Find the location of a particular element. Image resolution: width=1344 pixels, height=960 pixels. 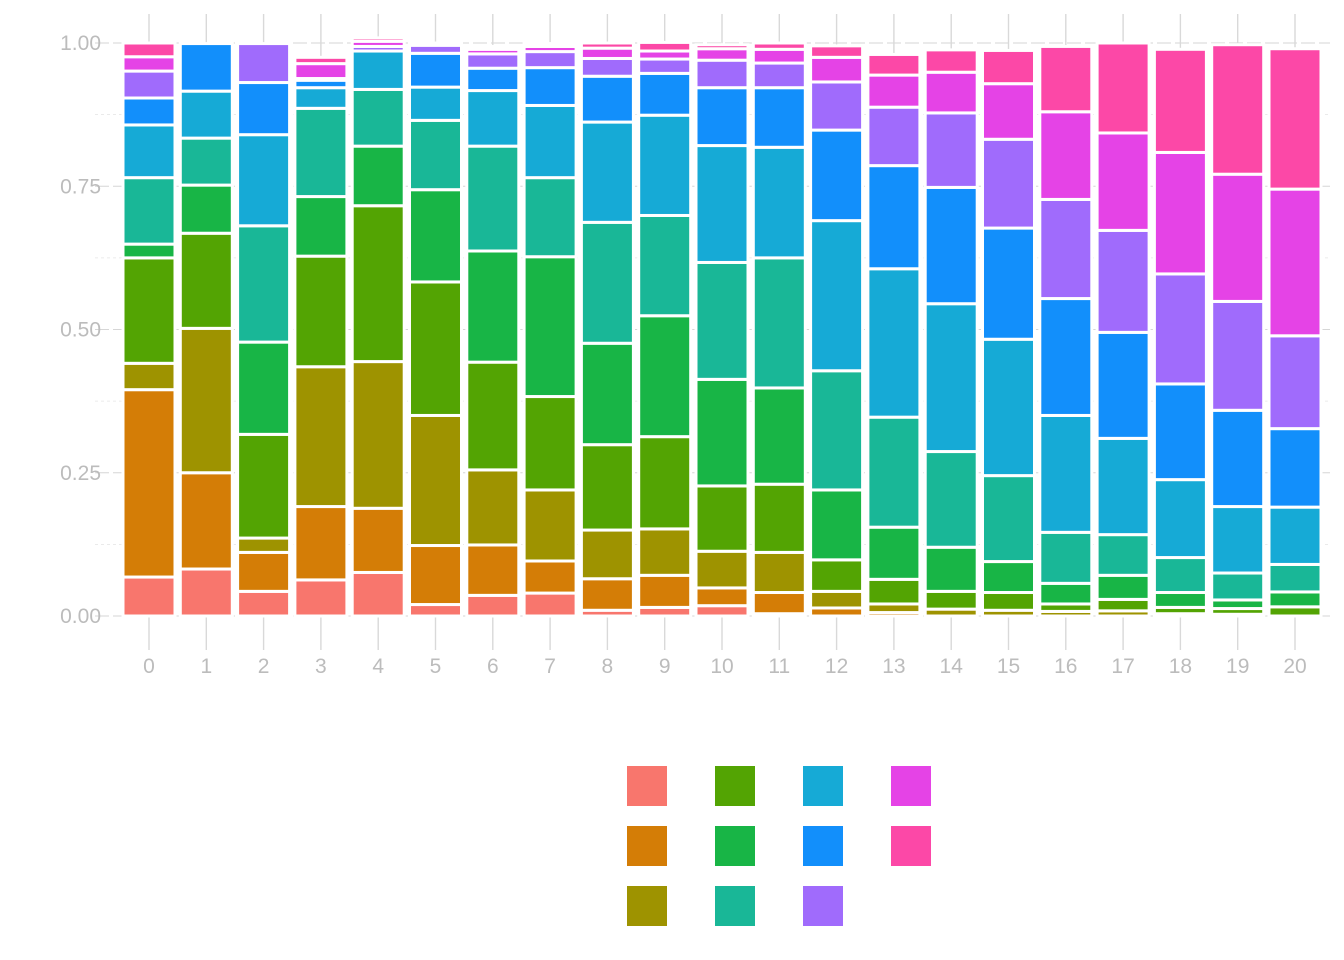

x-tick-label: 9 is located at coordinates (665, 666).